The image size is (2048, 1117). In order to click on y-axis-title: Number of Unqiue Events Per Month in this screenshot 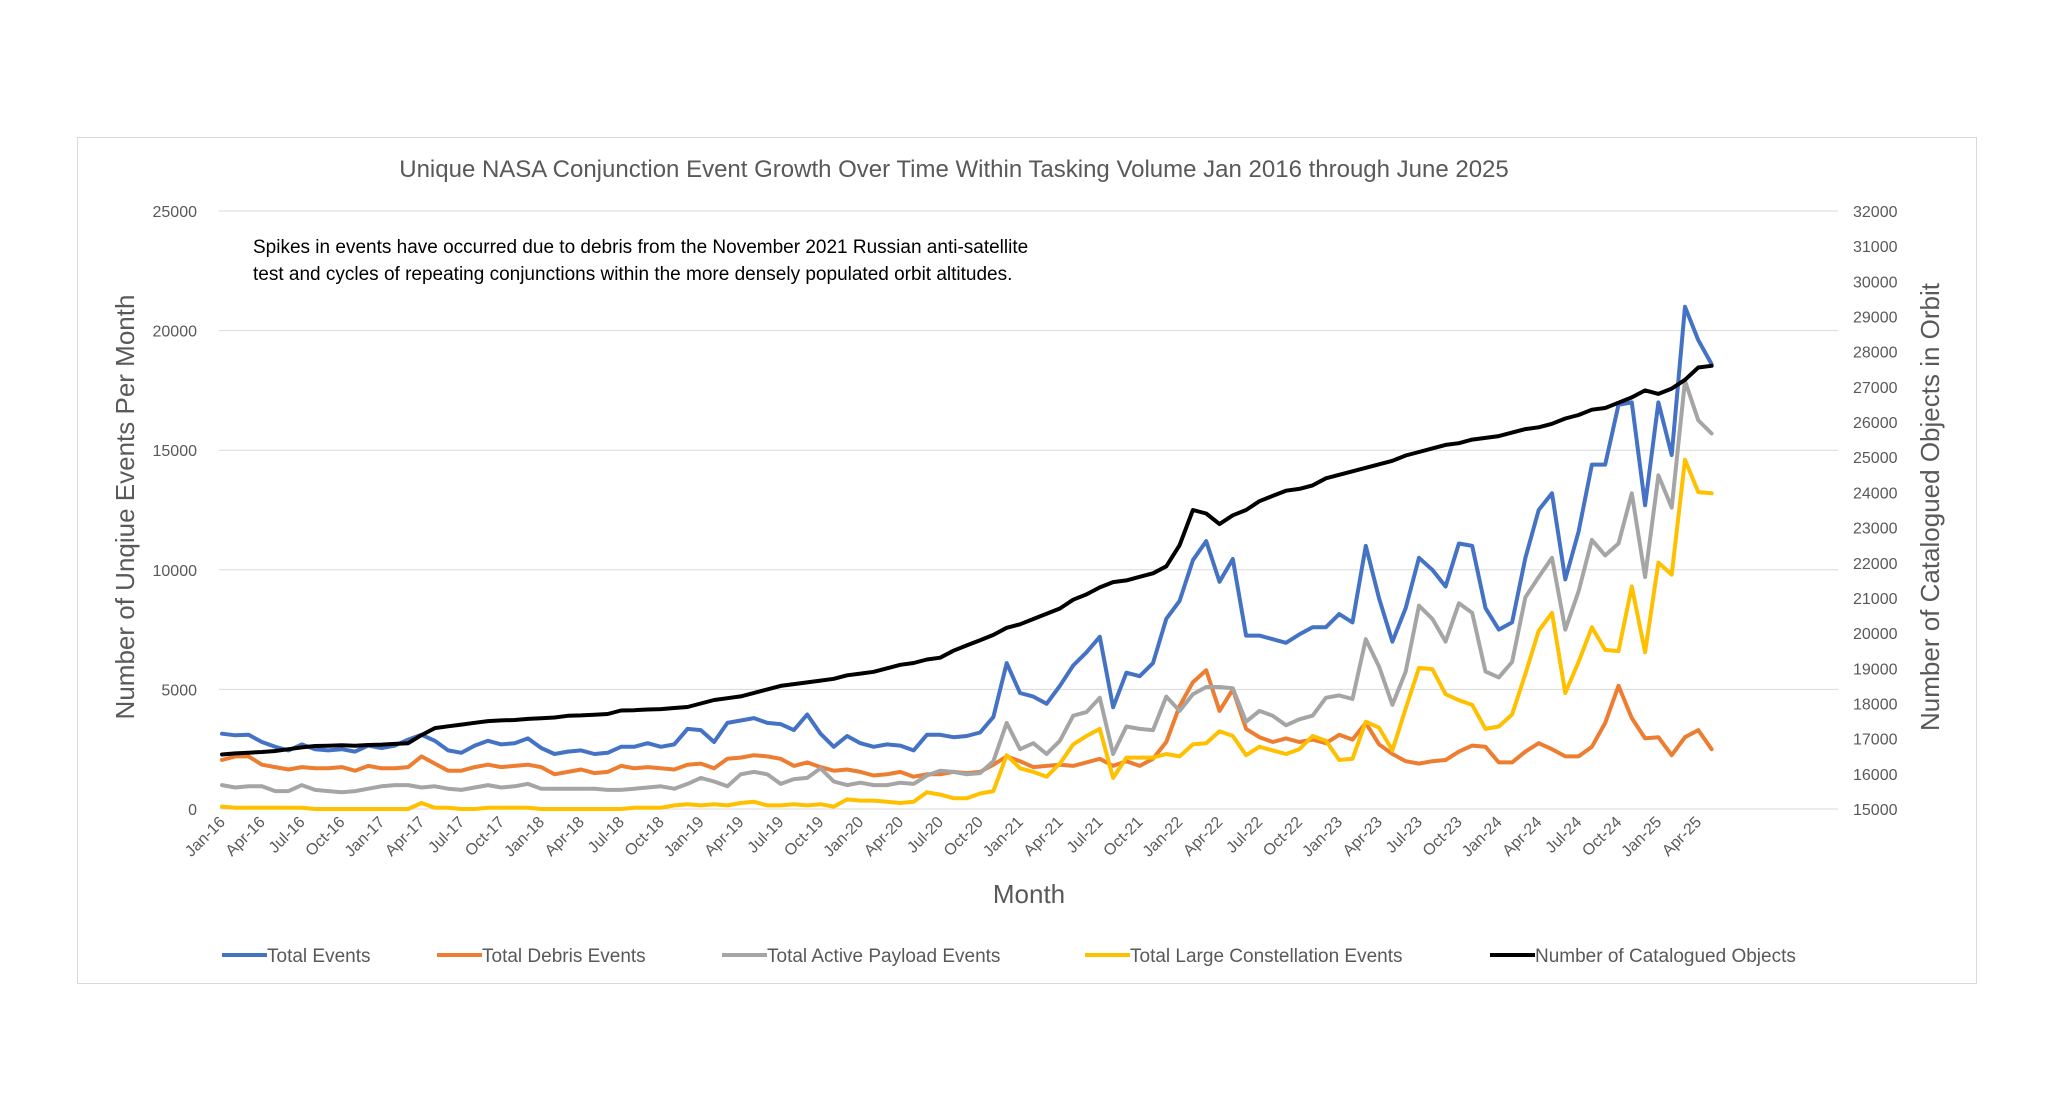, I will do `click(125, 507)`.